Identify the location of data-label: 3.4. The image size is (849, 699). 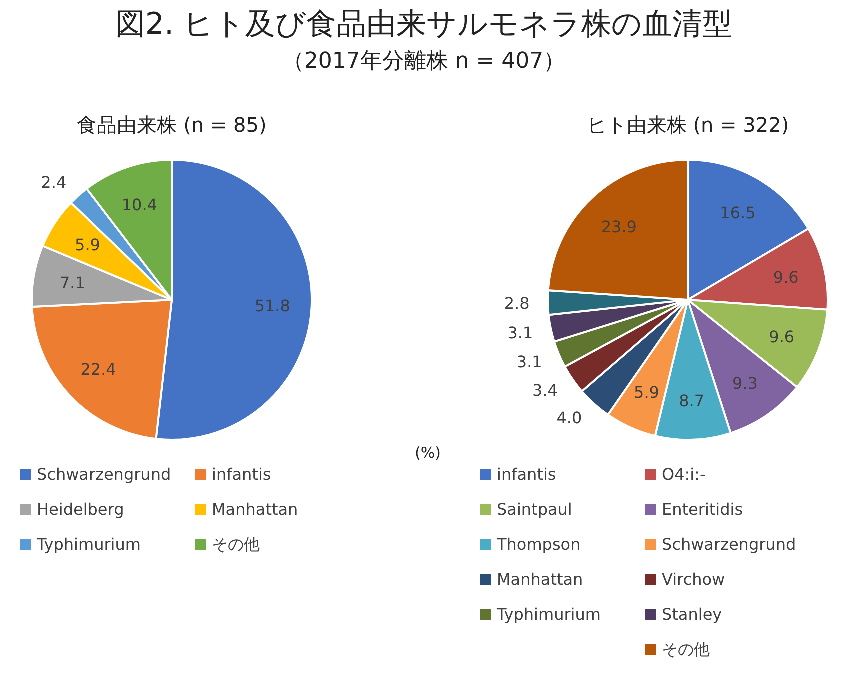
(545, 390).